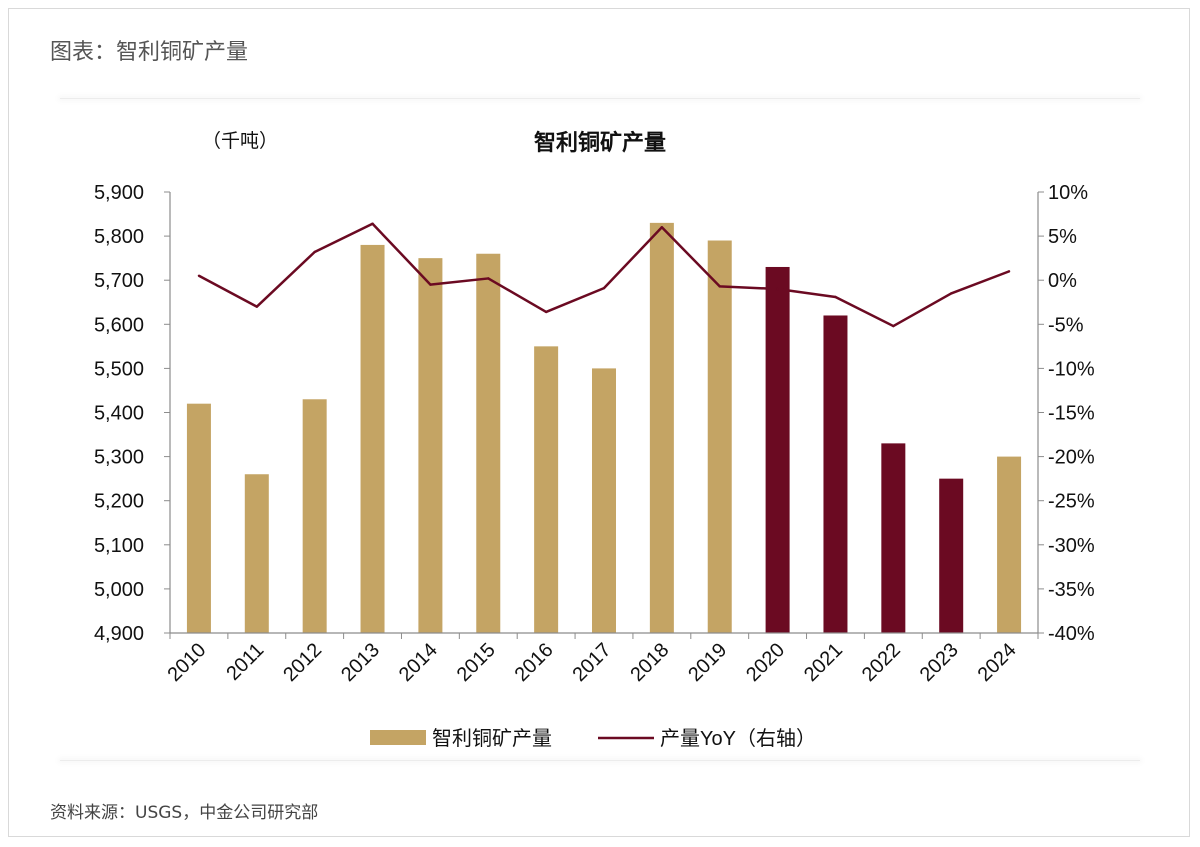  Describe the element at coordinates (492, 738) in the screenshot. I see `legend-bar-label: 智利铜矿产量` at that location.